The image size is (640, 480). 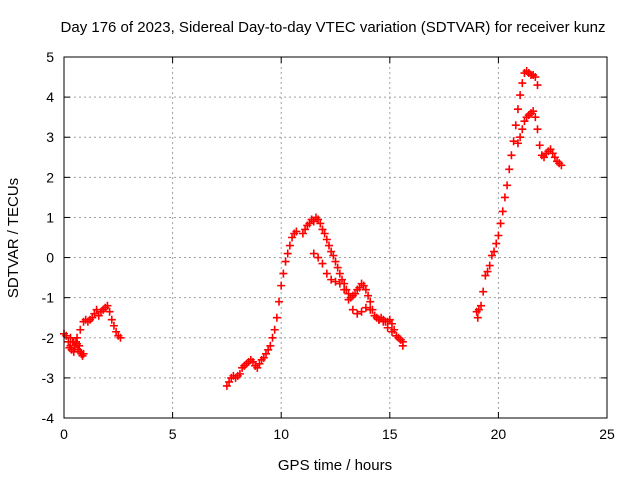 What do you see at coordinates (48, 338) in the screenshot?
I see `y-tick-label: -2` at bounding box center [48, 338].